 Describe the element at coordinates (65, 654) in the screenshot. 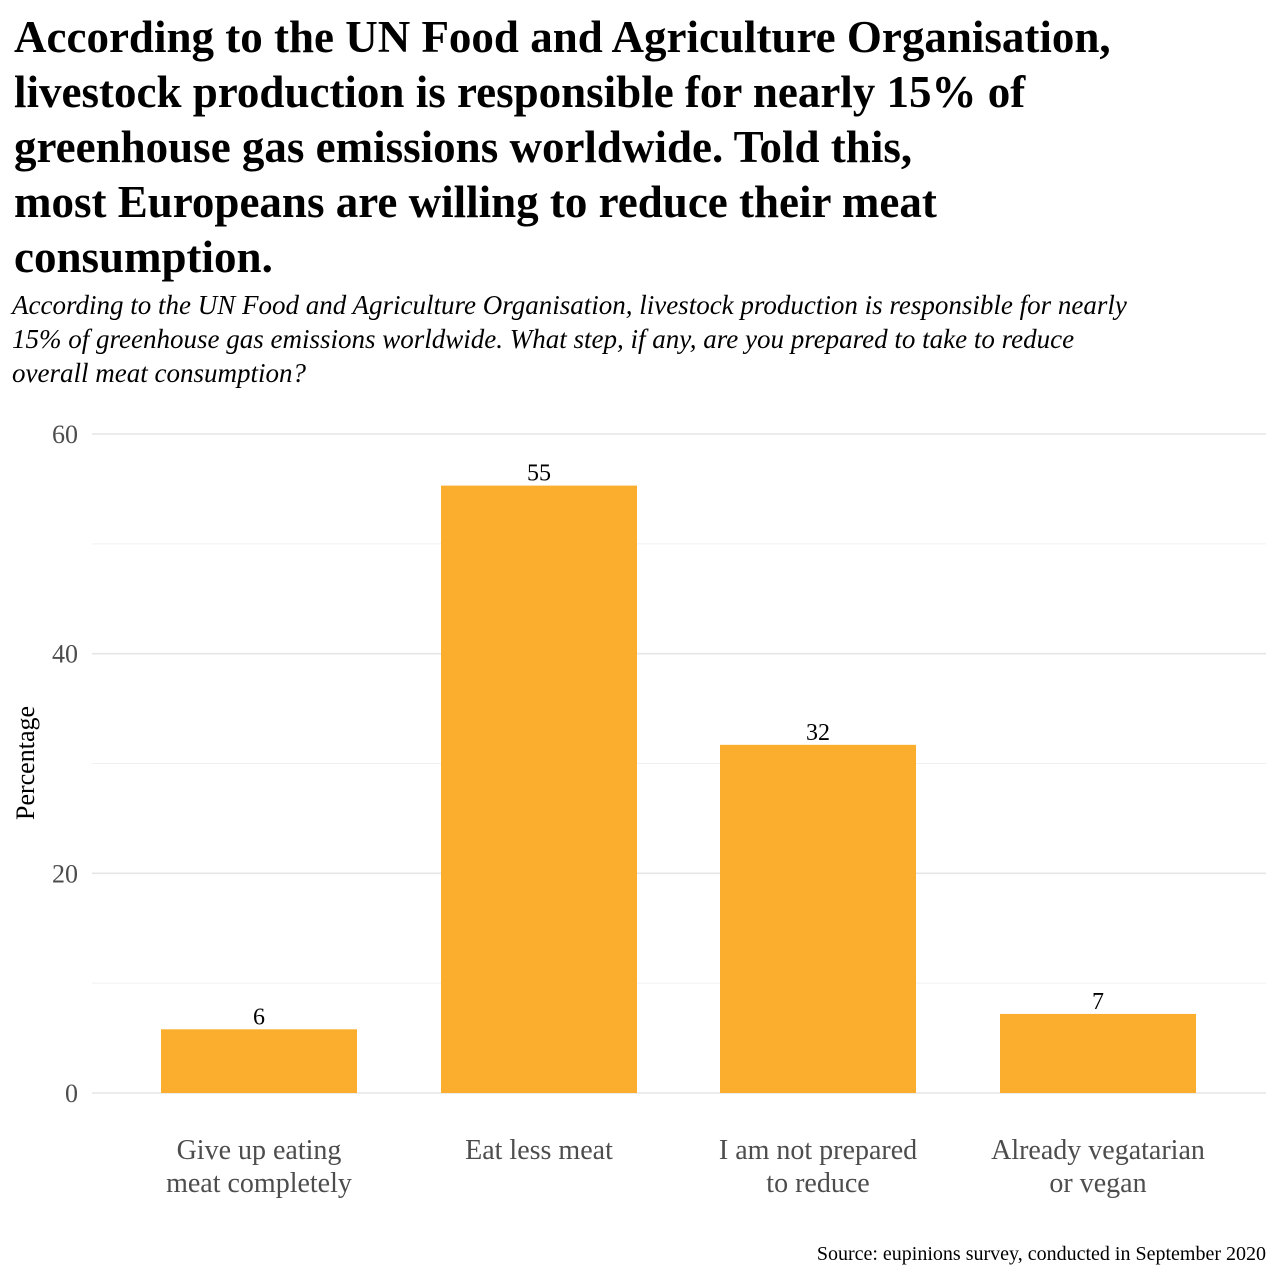

I see `y-tick-label: 40` at that location.